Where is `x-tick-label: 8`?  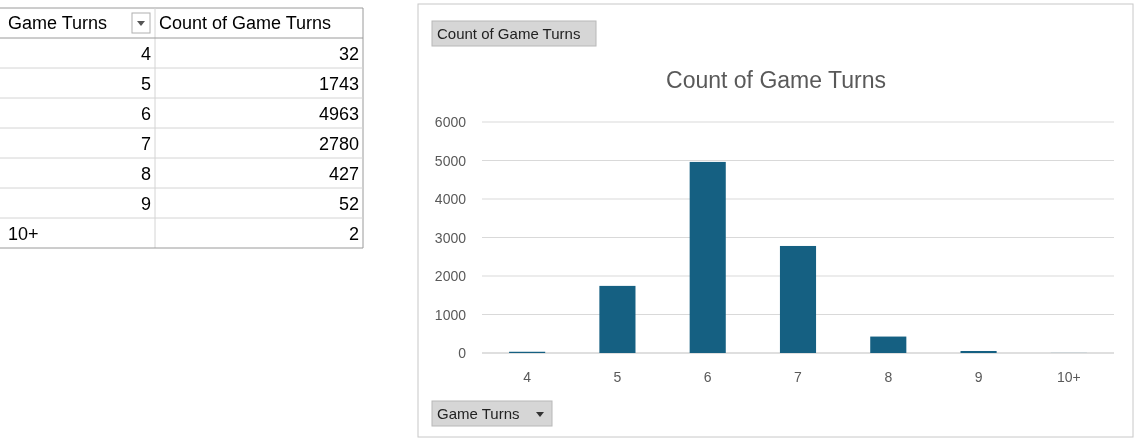
x-tick-label: 8 is located at coordinates (888, 377).